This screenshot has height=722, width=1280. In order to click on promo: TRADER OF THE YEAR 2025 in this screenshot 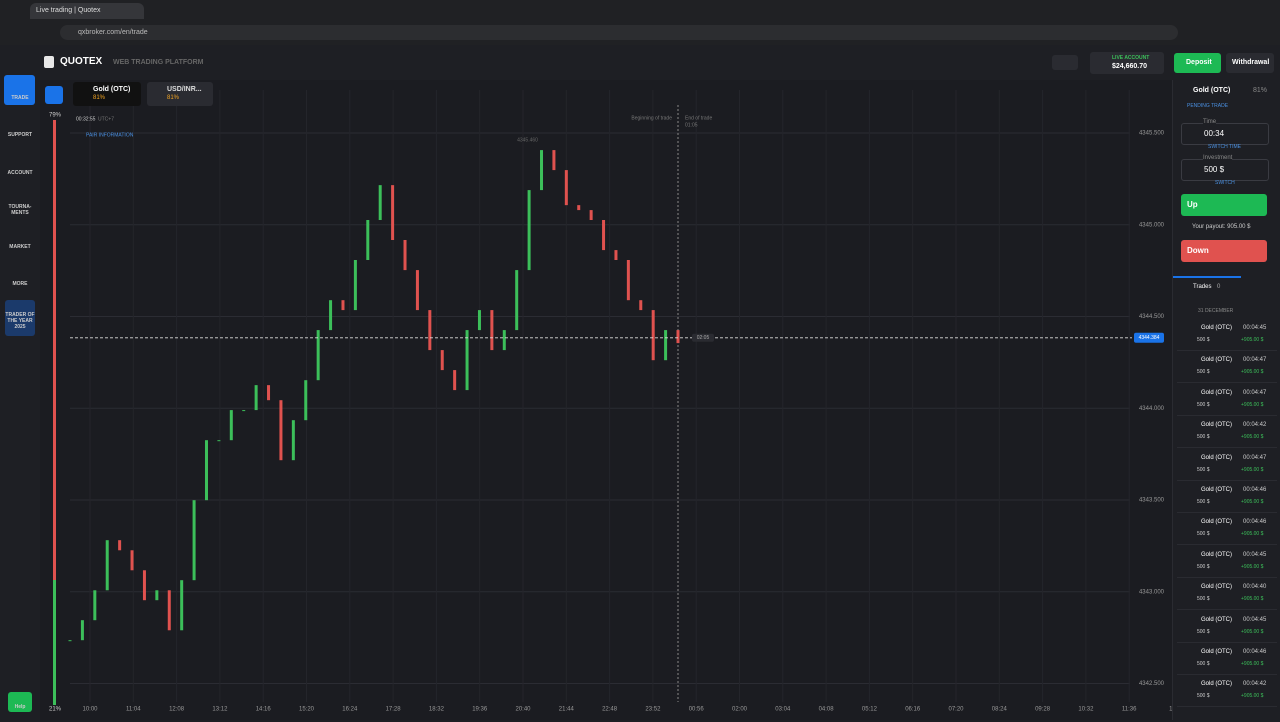, I will do `click(20, 318)`.